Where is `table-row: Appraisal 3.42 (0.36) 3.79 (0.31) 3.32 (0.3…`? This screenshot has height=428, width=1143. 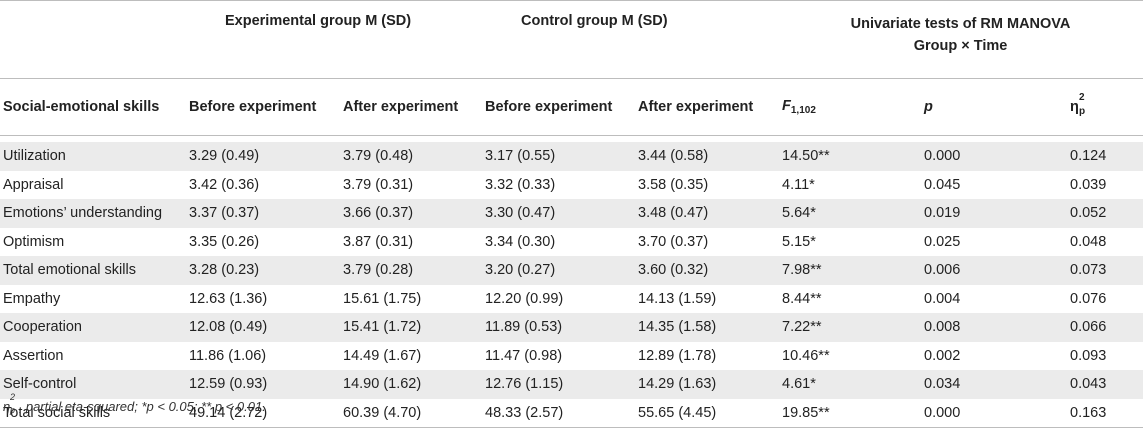
table-row: Appraisal 3.42 (0.36) 3.79 (0.31) 3.32 (0.3… is located at coordinates (571, 184).